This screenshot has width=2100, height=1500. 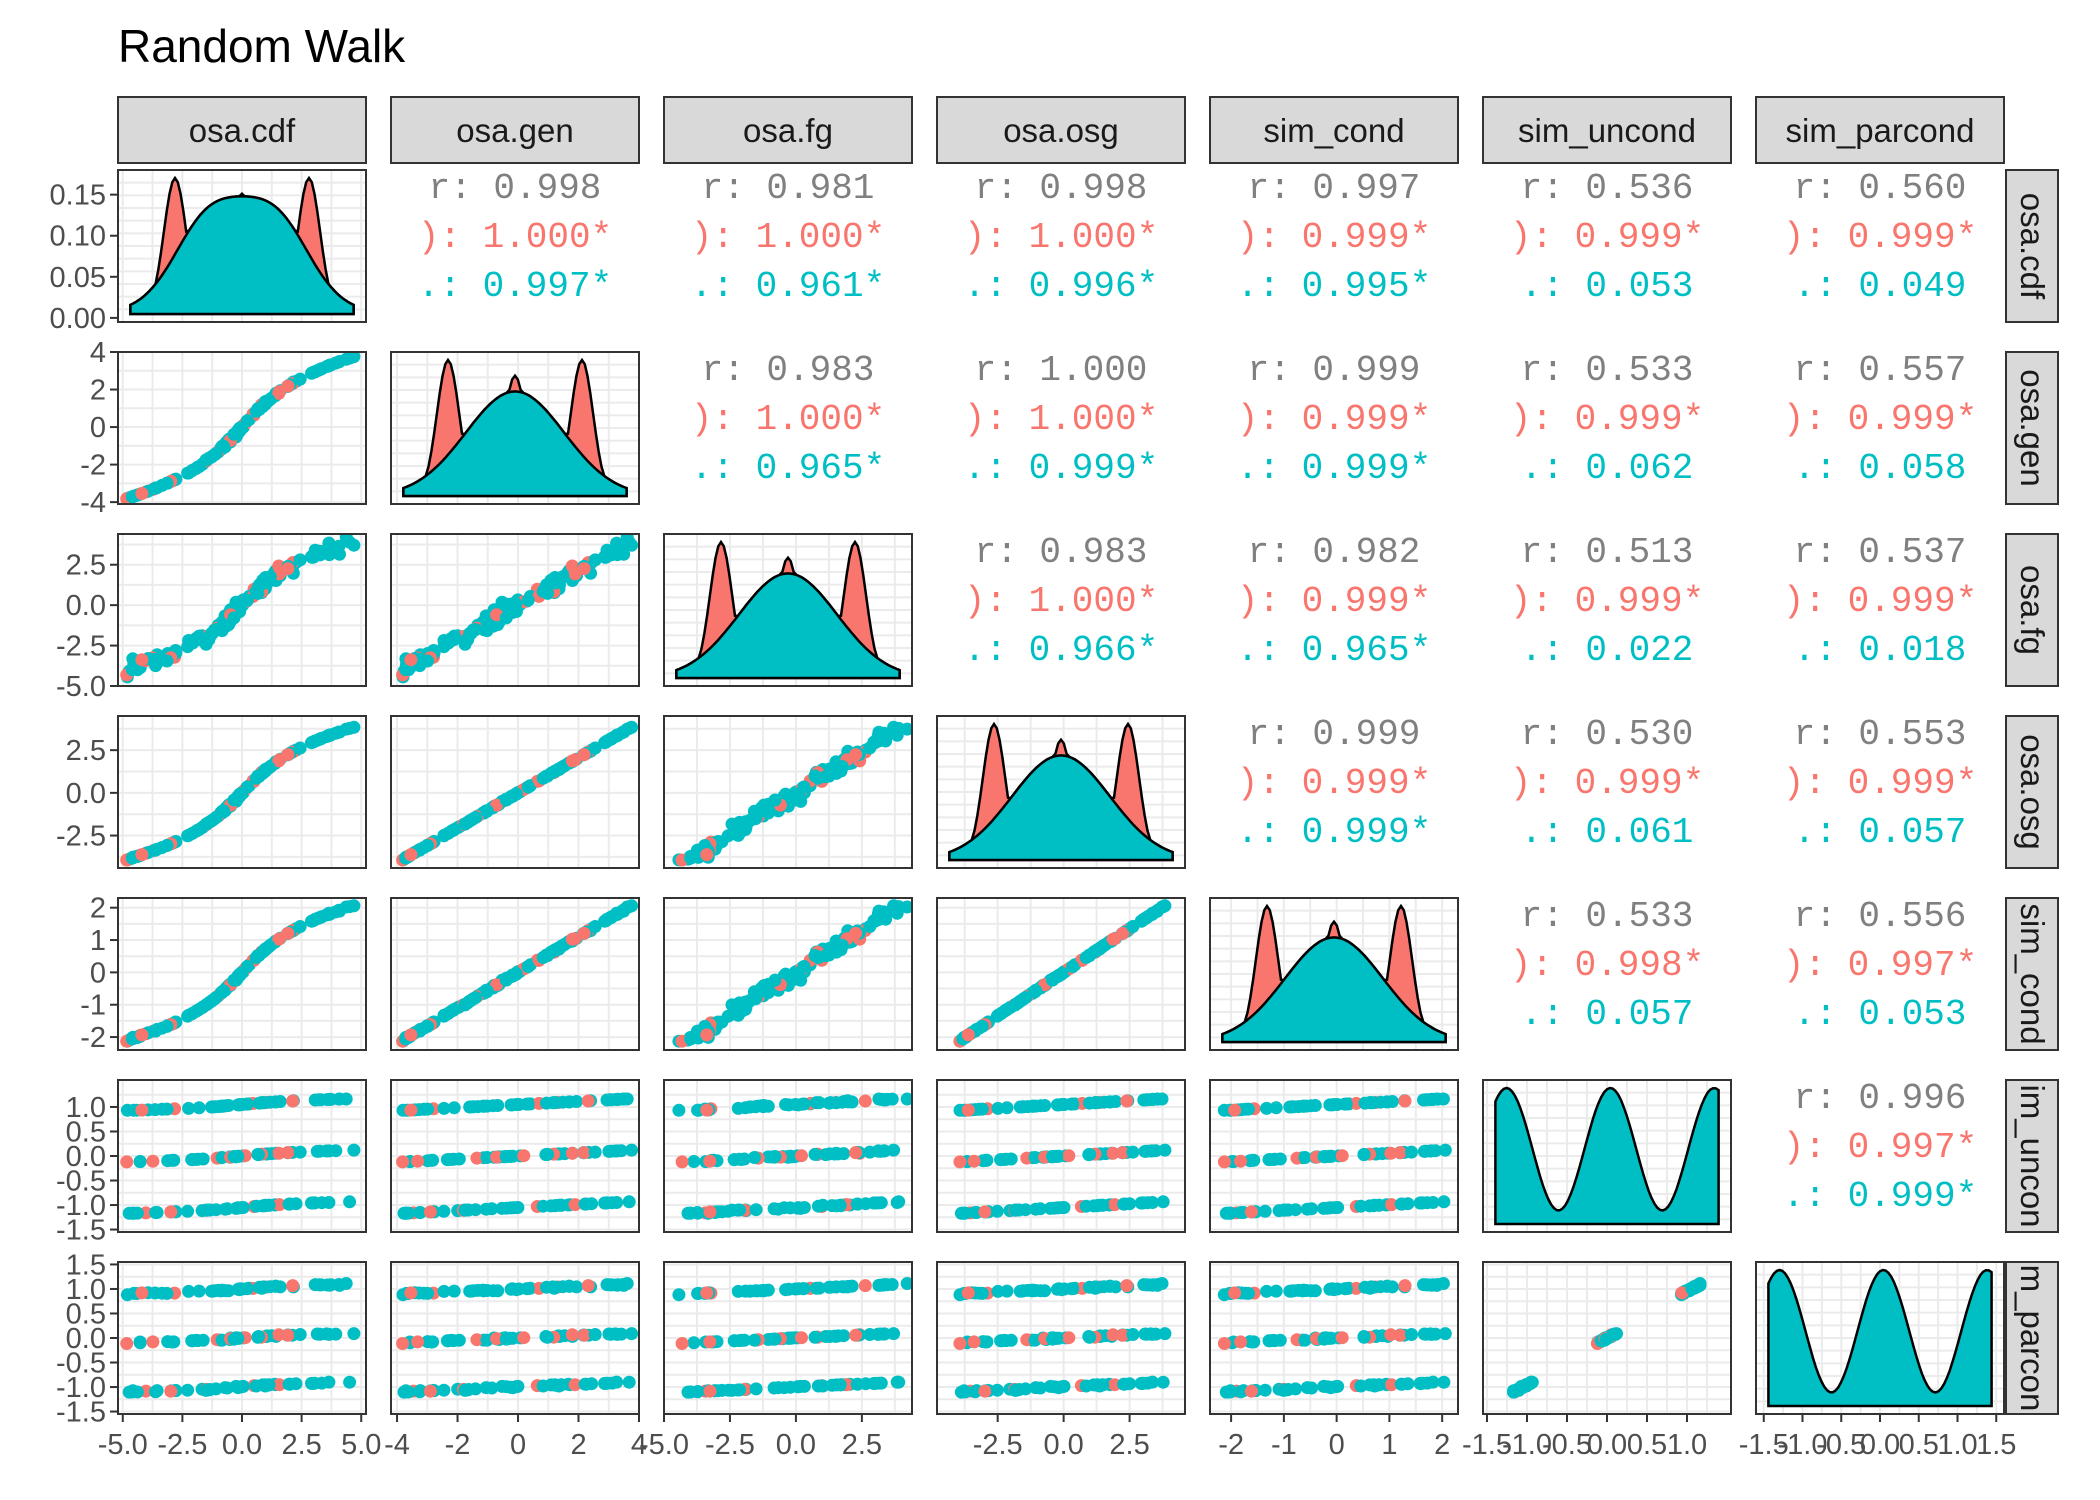 What do you see at coordinates (1880, 601) in the screenshot?
I see `upper-panel-2-6: r: 0.537): 0.999* .: 0.018` at bounding box center [1880, 601].